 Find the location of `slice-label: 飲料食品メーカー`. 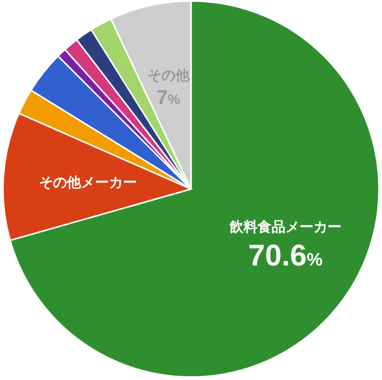

slice-label: 飲料食品メーカー is located at coordinates (285, 226).